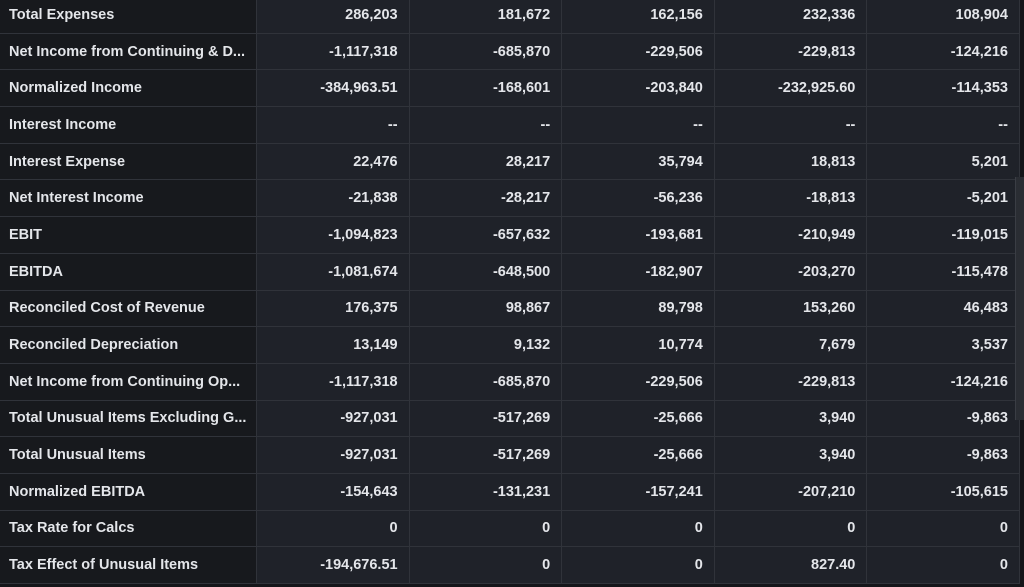  Describe the element at coordinates (791, 345) in the screenshot. I see `table-cell: 7,679` at that location.